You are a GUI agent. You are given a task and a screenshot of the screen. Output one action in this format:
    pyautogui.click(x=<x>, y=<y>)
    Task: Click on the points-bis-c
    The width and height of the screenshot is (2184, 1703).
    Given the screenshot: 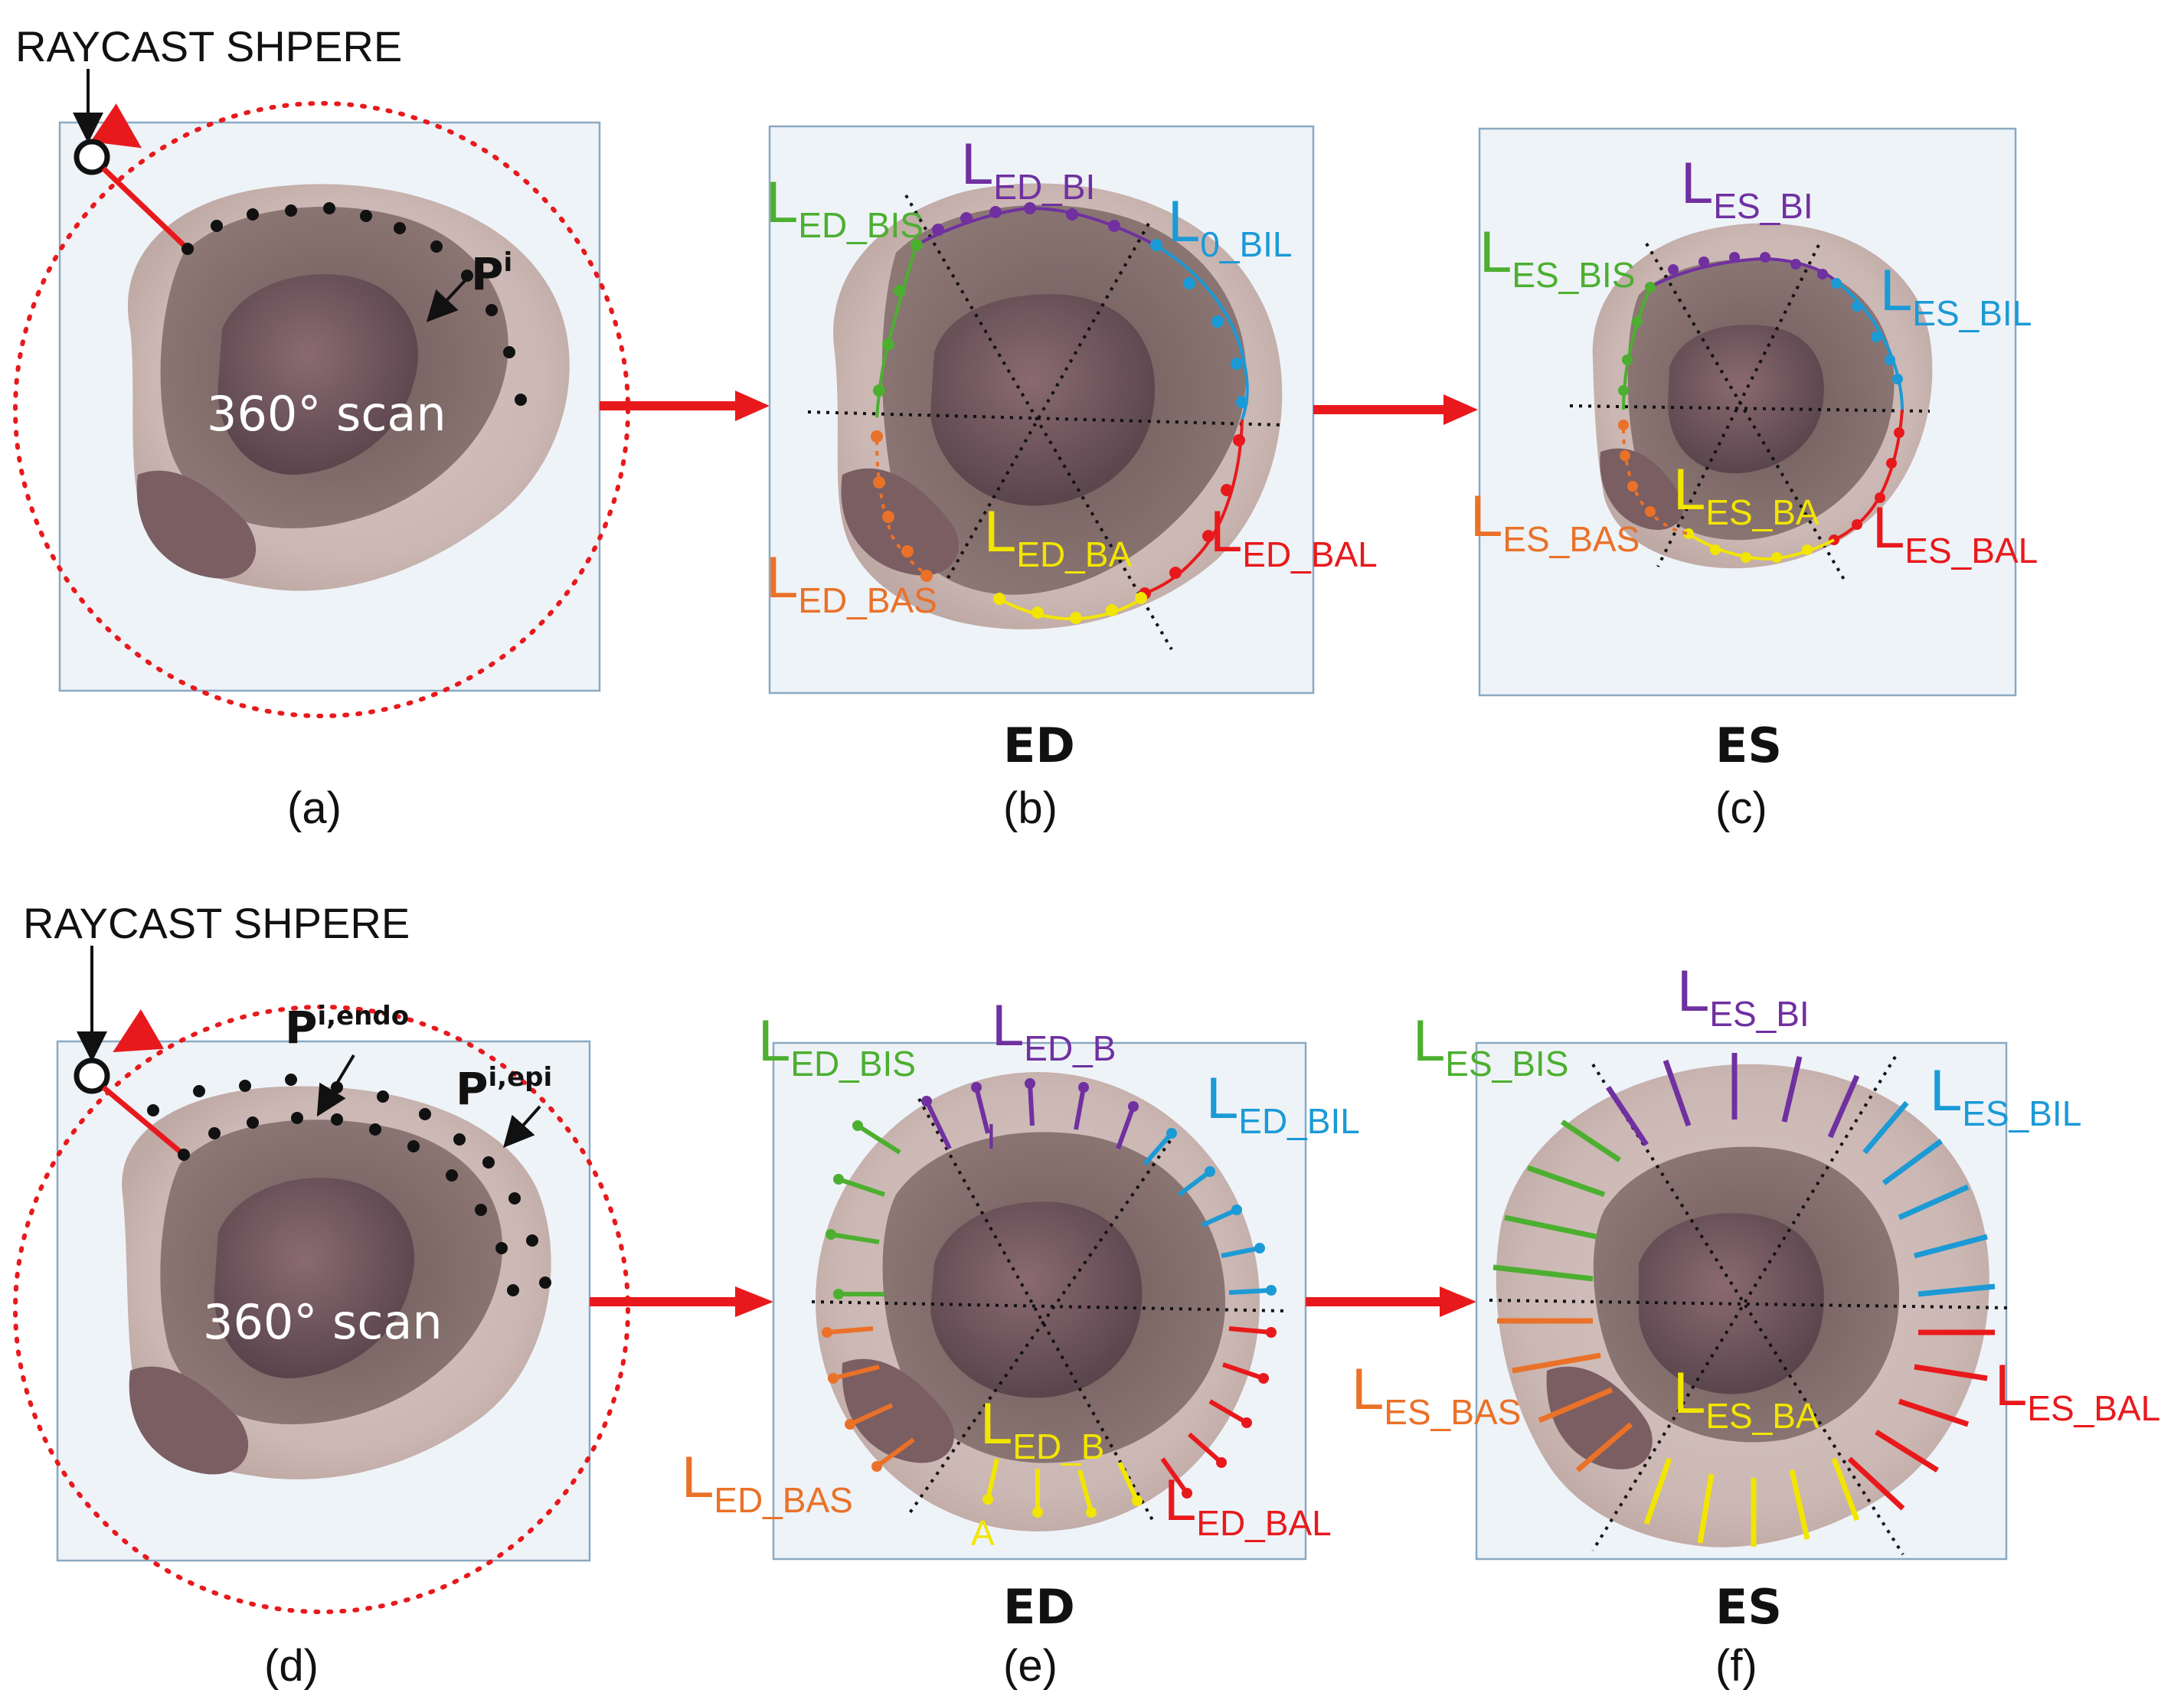 What is the action you would take?
    pyautogui.click(x=1637, y=339)
    